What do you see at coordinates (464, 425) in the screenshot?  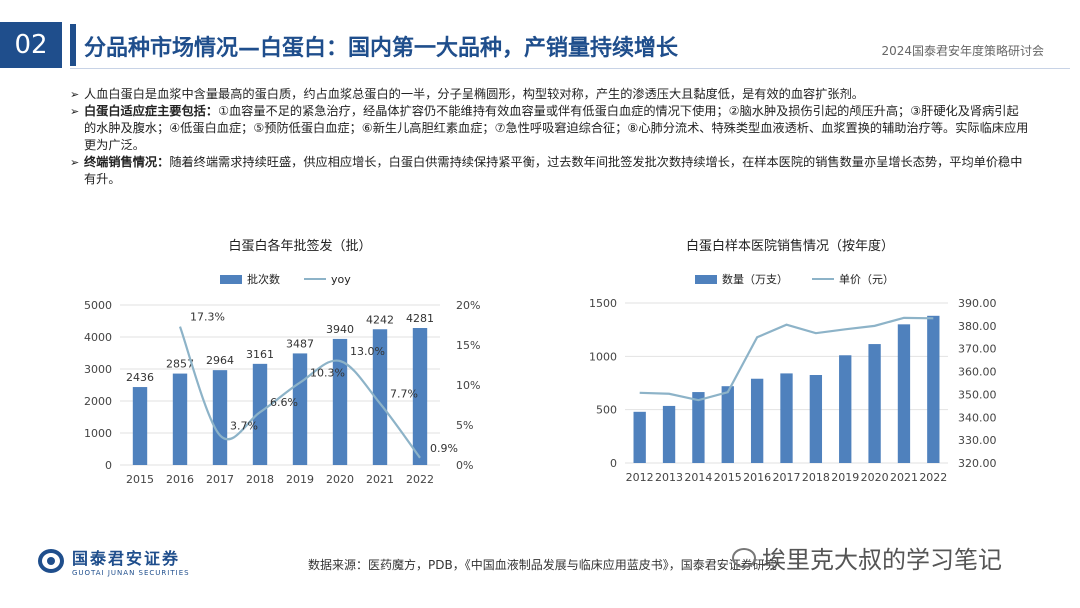 I see `y-tick-right: 5%` at bounding box center [464, 425].